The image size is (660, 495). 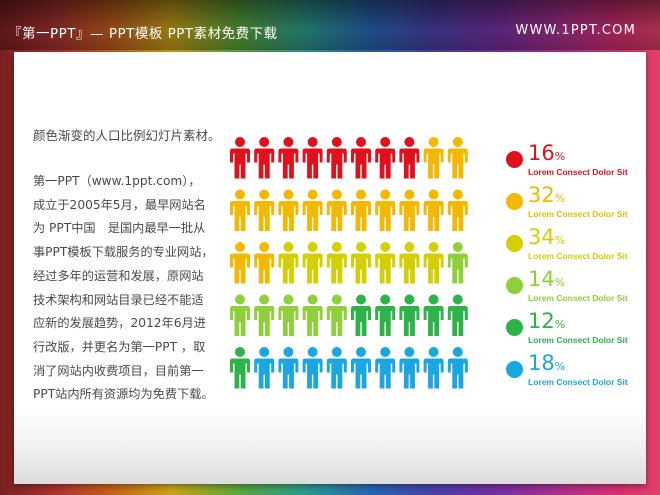 What do you see at coordinates (118, 370) in the screenshot?
I see `body-line: 消了网站内收费项目，目前第一` at bounding box center [118, 370].